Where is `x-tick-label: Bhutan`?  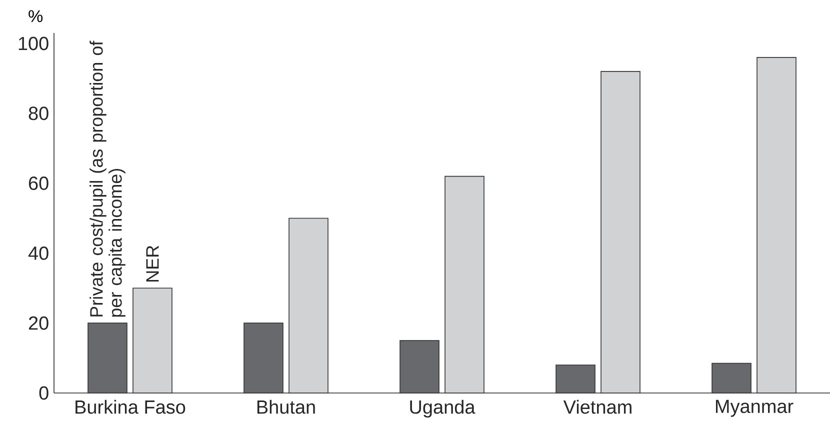
x-tick-label: Bhutan is located at coordinates (286, 407).